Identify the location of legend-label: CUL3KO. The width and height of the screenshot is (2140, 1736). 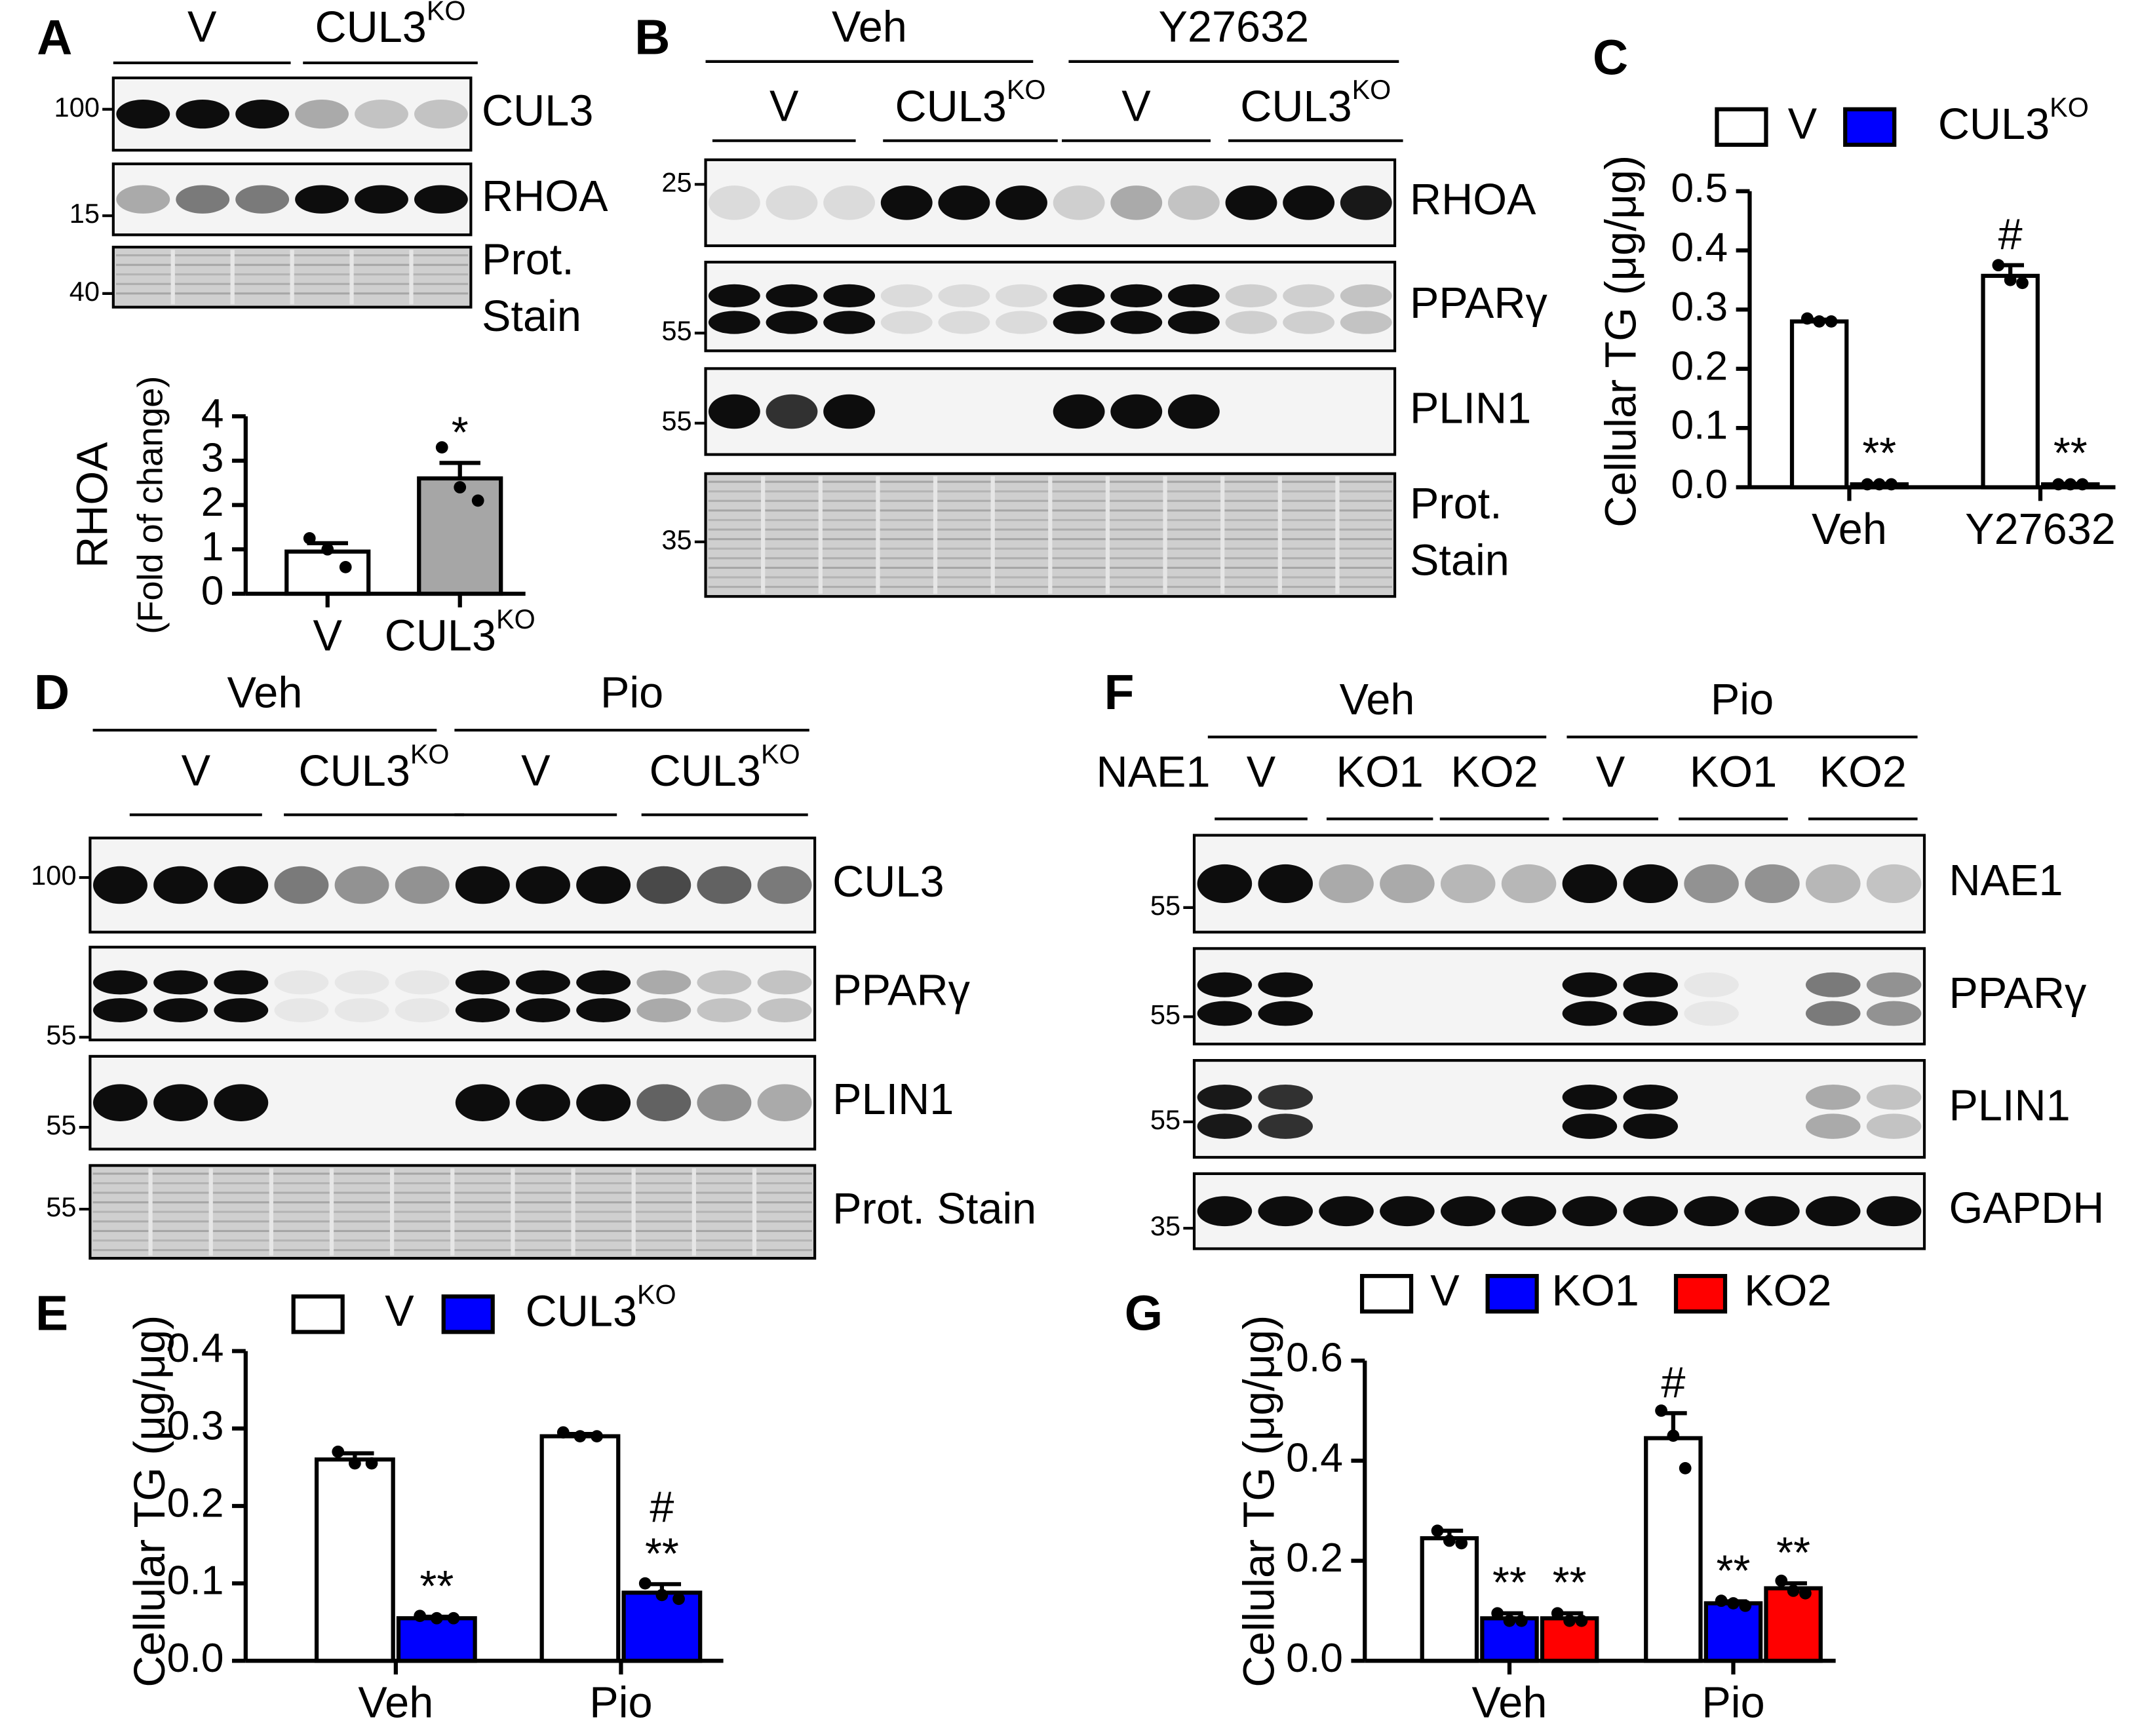
(2014, 120).